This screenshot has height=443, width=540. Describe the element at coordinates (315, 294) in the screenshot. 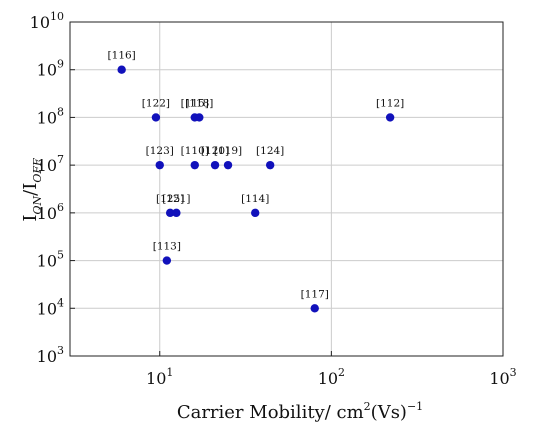

I see `data-point-label: [117]` at that location.